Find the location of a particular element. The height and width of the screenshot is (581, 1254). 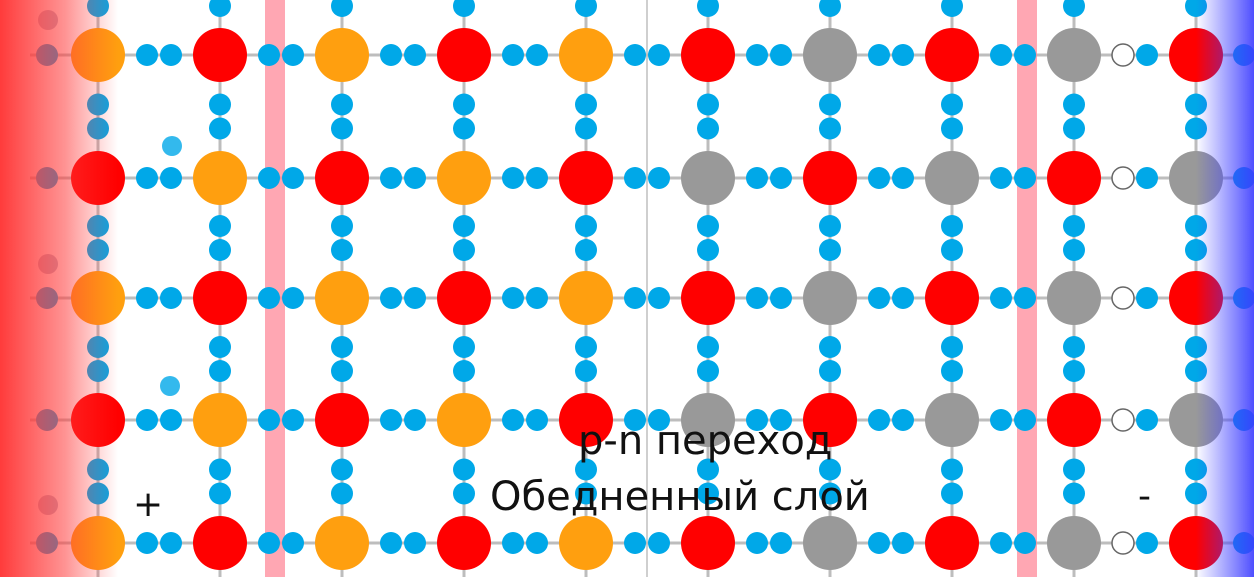

positive-electrode is located at coordinates (59, 288).